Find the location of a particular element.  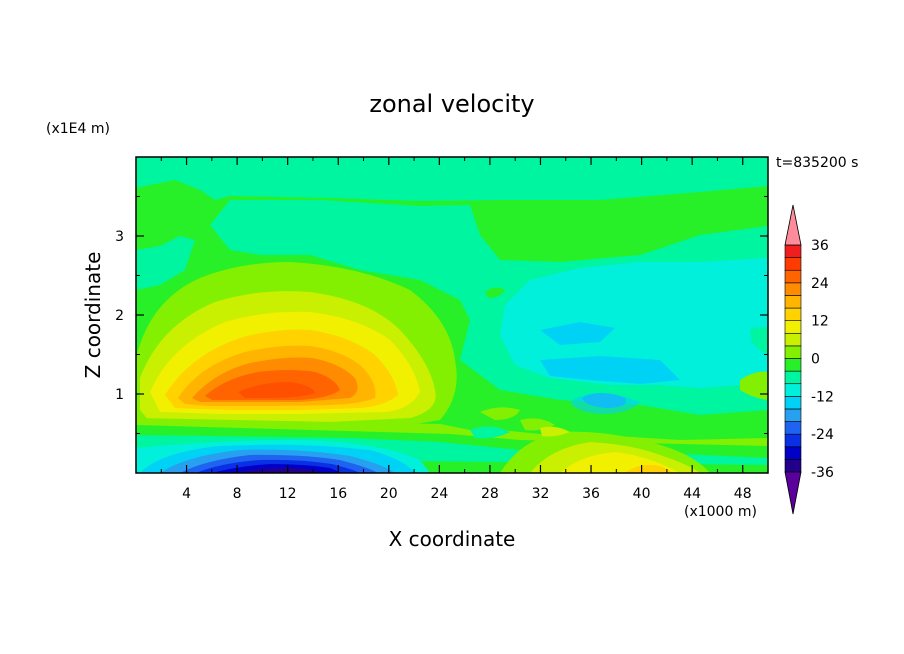

x-unit-label: (x1000 m) is located at coordinates (720, 512).